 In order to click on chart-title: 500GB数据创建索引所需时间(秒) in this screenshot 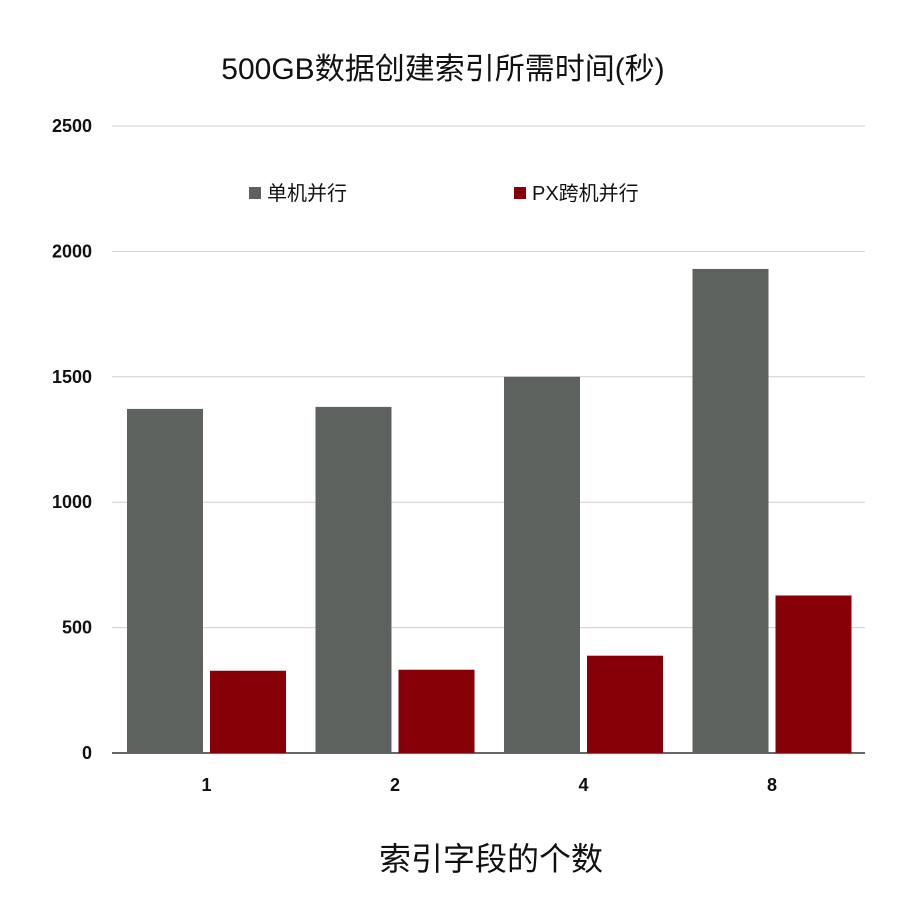, I will do `click(443, 69)`.